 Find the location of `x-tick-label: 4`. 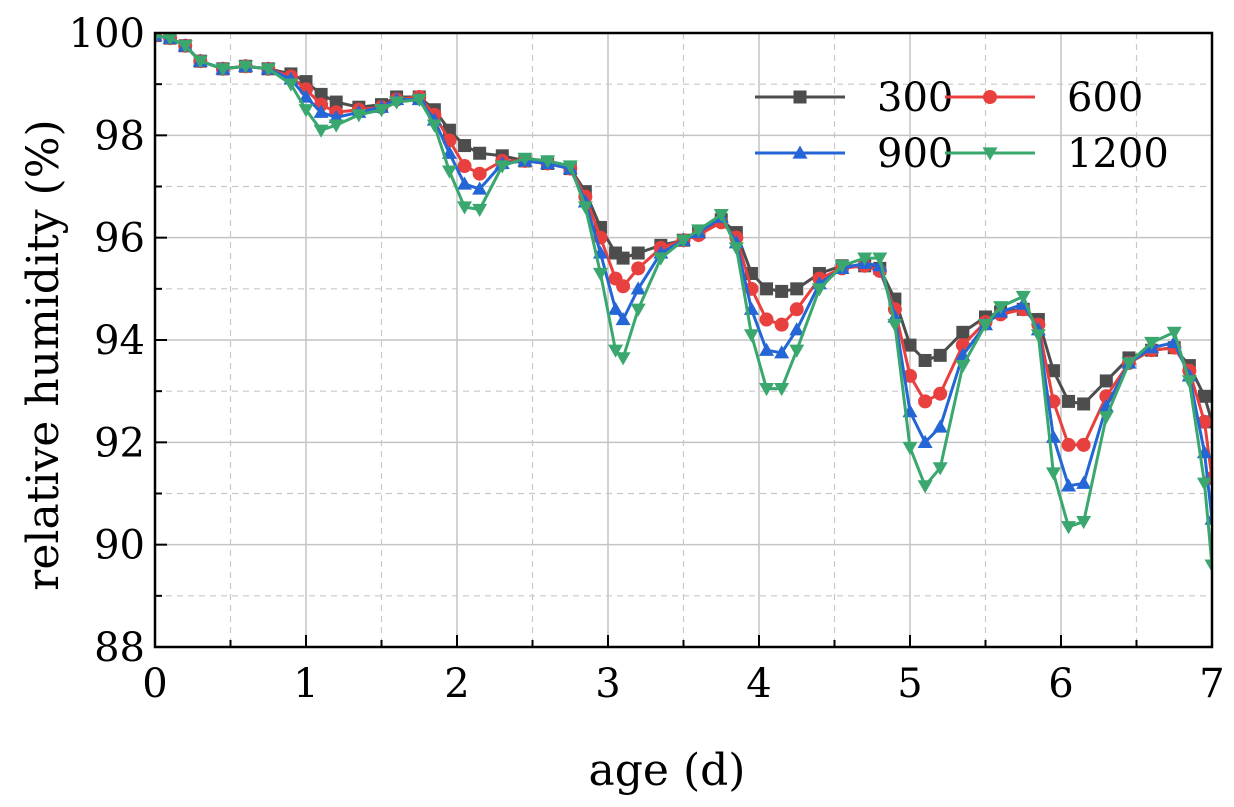

x-tick-label: 4 is located at coordinates (758, 684).